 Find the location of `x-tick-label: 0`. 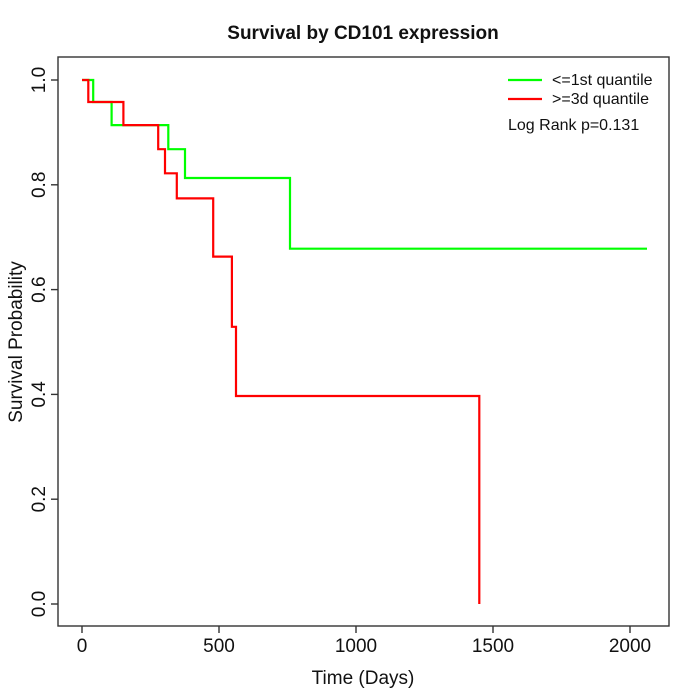

x-tick-label: 0 is located at coordinates (82, 646).